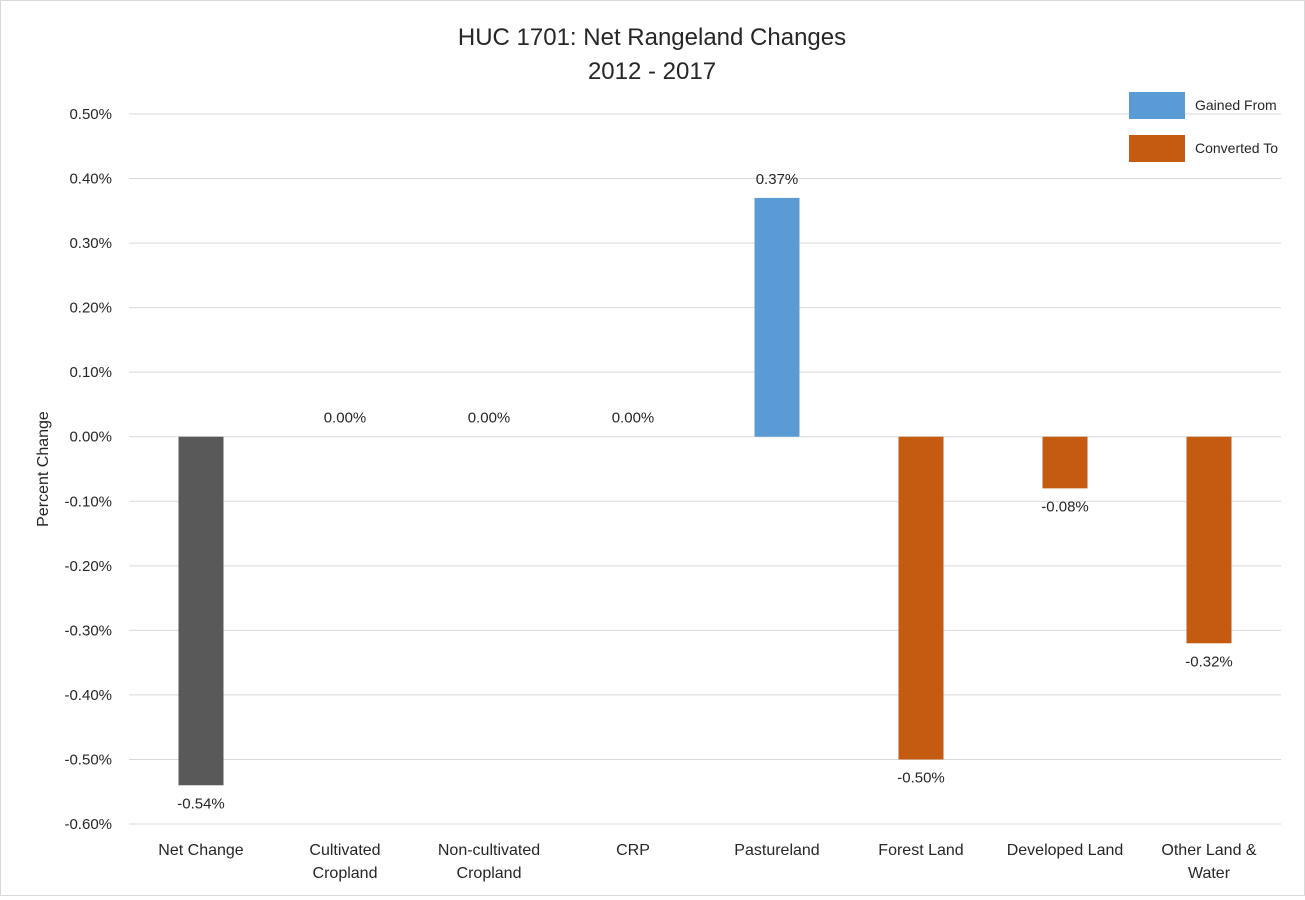 The image size is (1305, 900). I want to click on data-label: -0.50%, so click(921, 777).